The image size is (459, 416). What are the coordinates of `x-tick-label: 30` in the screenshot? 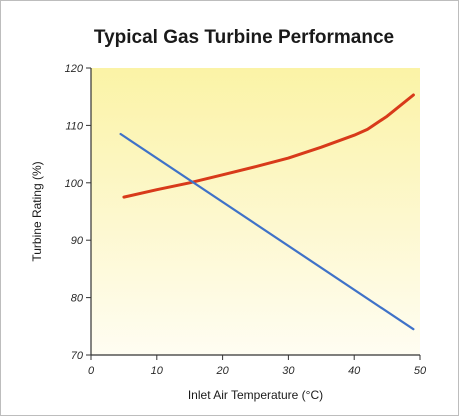 It's located at (288, 371).